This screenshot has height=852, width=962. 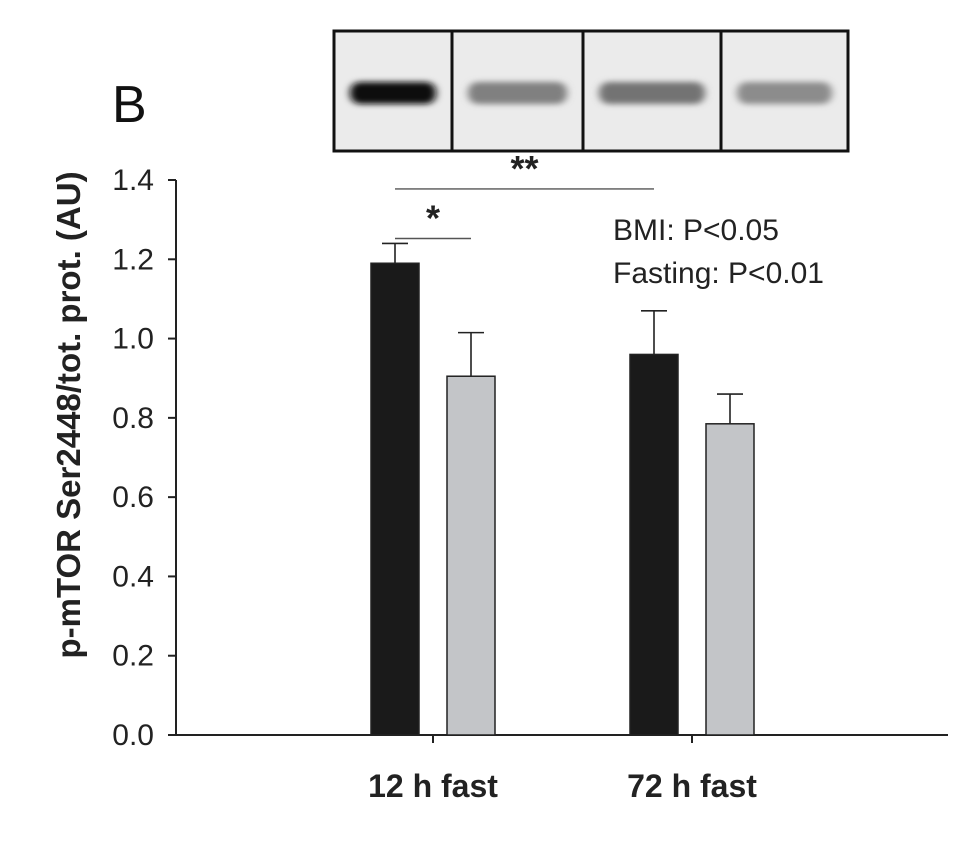 What do you see at coordinates (129, 105) in the screenshot?
I see `panel-letter: B` at bounding box center [129, 105].